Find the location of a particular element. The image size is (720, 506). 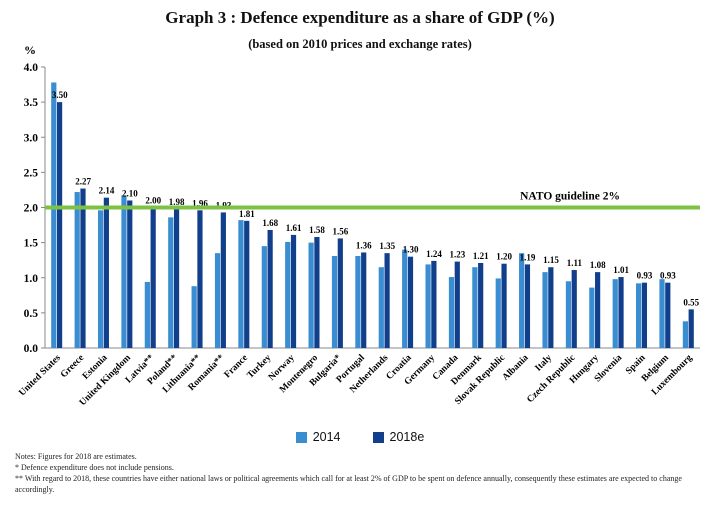

y-tick-label: 4.0 is located at coordinates (31, 68).